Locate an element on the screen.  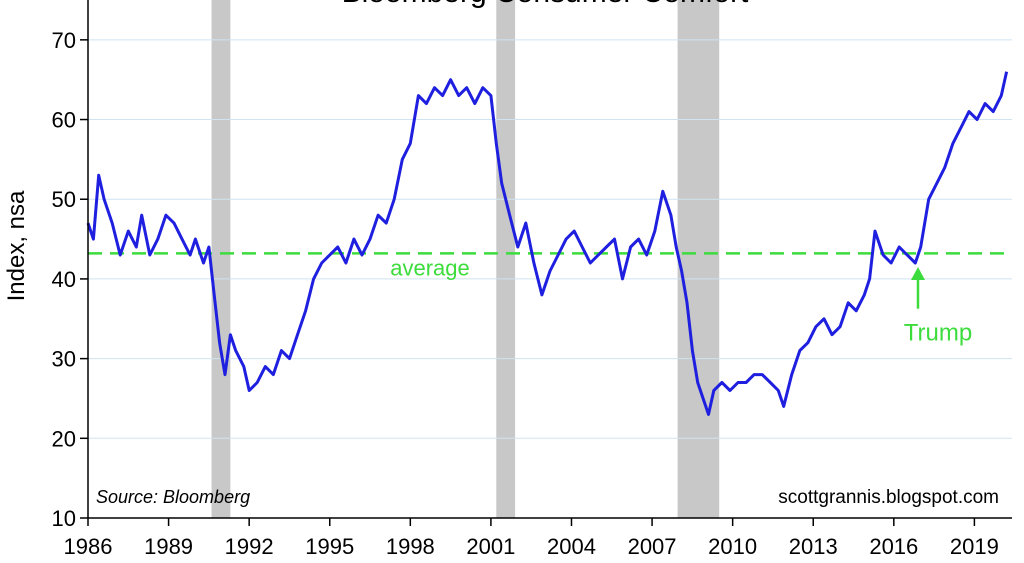
x-tick-2001: 2001 is located at coordinates (490, 546).